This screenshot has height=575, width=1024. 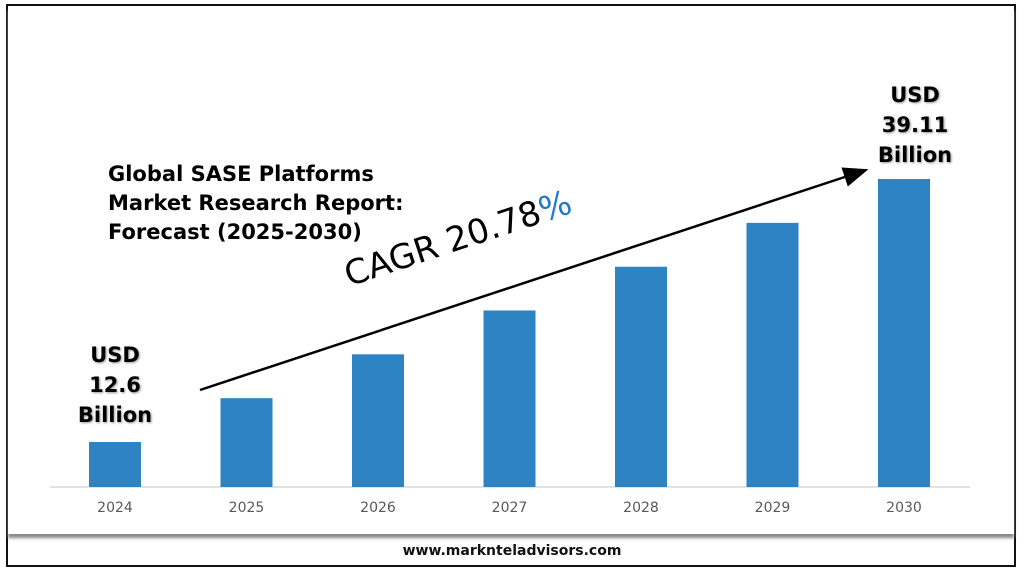 What do you see at coordinates (247, 508) in the screenshot?
I see `tick-label-2025: 2025` at bounding box center [247, 508].